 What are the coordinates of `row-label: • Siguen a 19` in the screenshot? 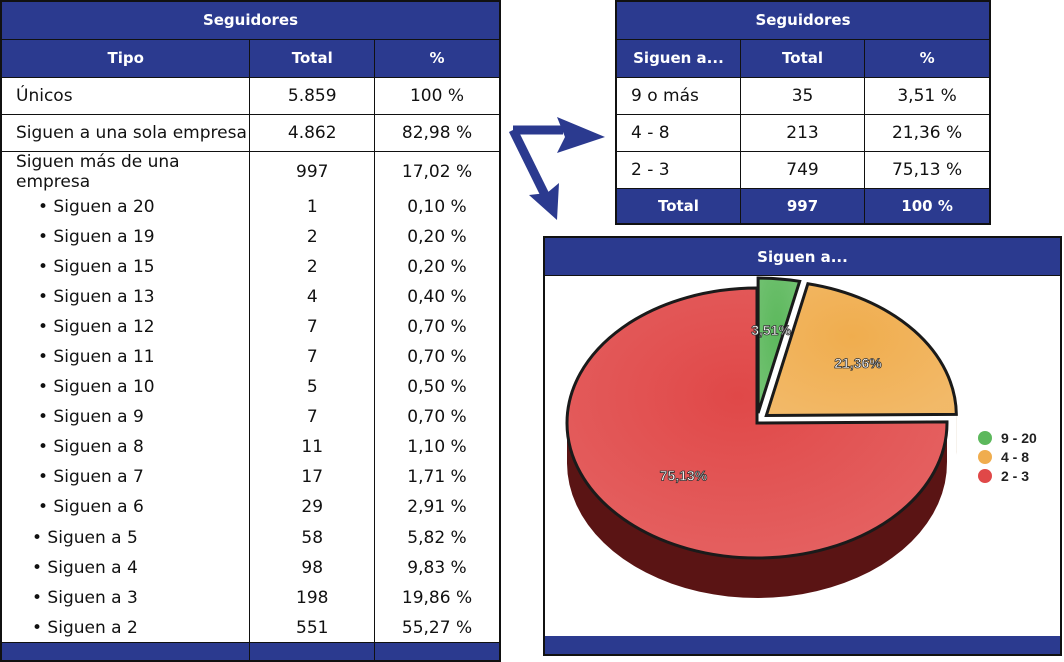 It's located at (125, 237).